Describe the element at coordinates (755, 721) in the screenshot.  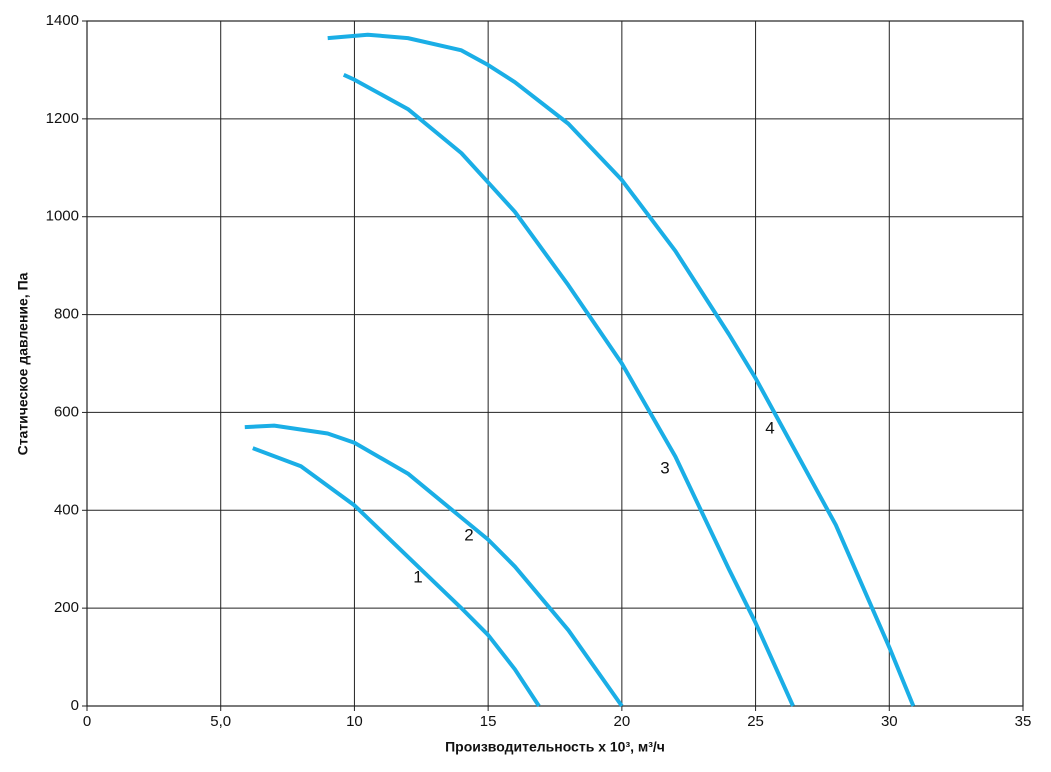
I see `x-tick-label: 25` at that location.